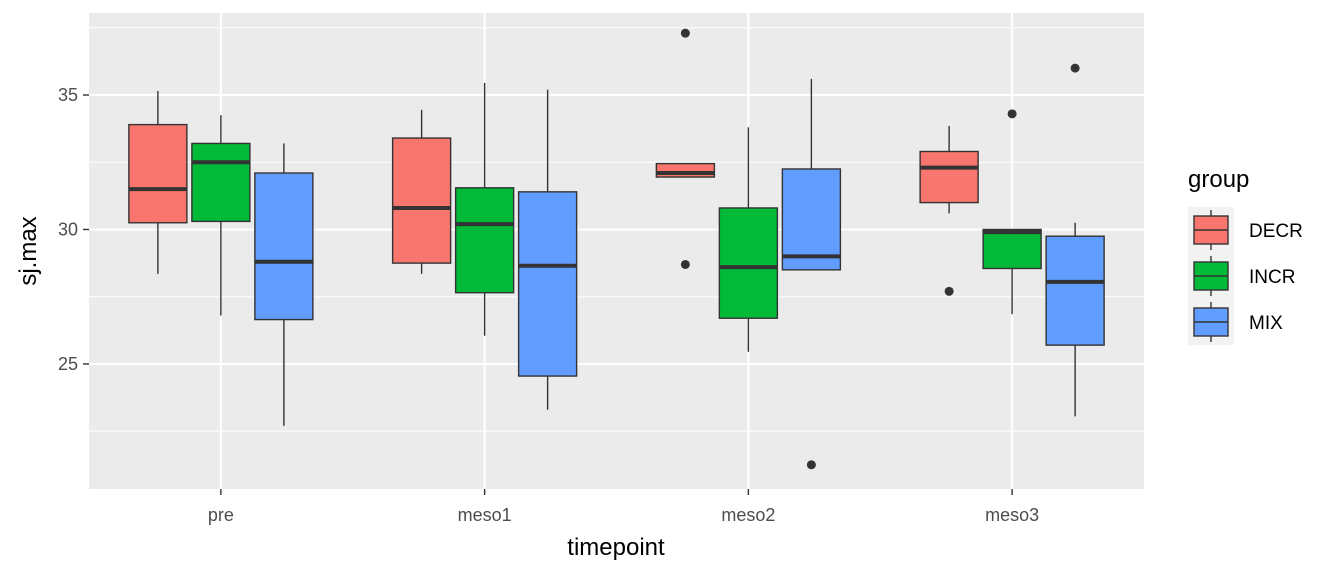  Describe the element at coordinates (28, 250) in the screenshot. I see `y-axis-title: sj.max` at that location.